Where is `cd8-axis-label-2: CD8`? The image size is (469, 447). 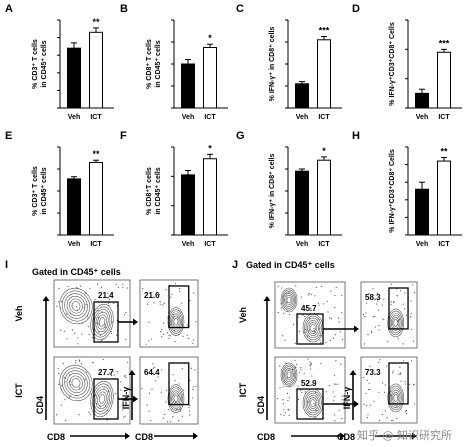 cd8-axis-label-2: CD8 is located at coordinates (144, 437).